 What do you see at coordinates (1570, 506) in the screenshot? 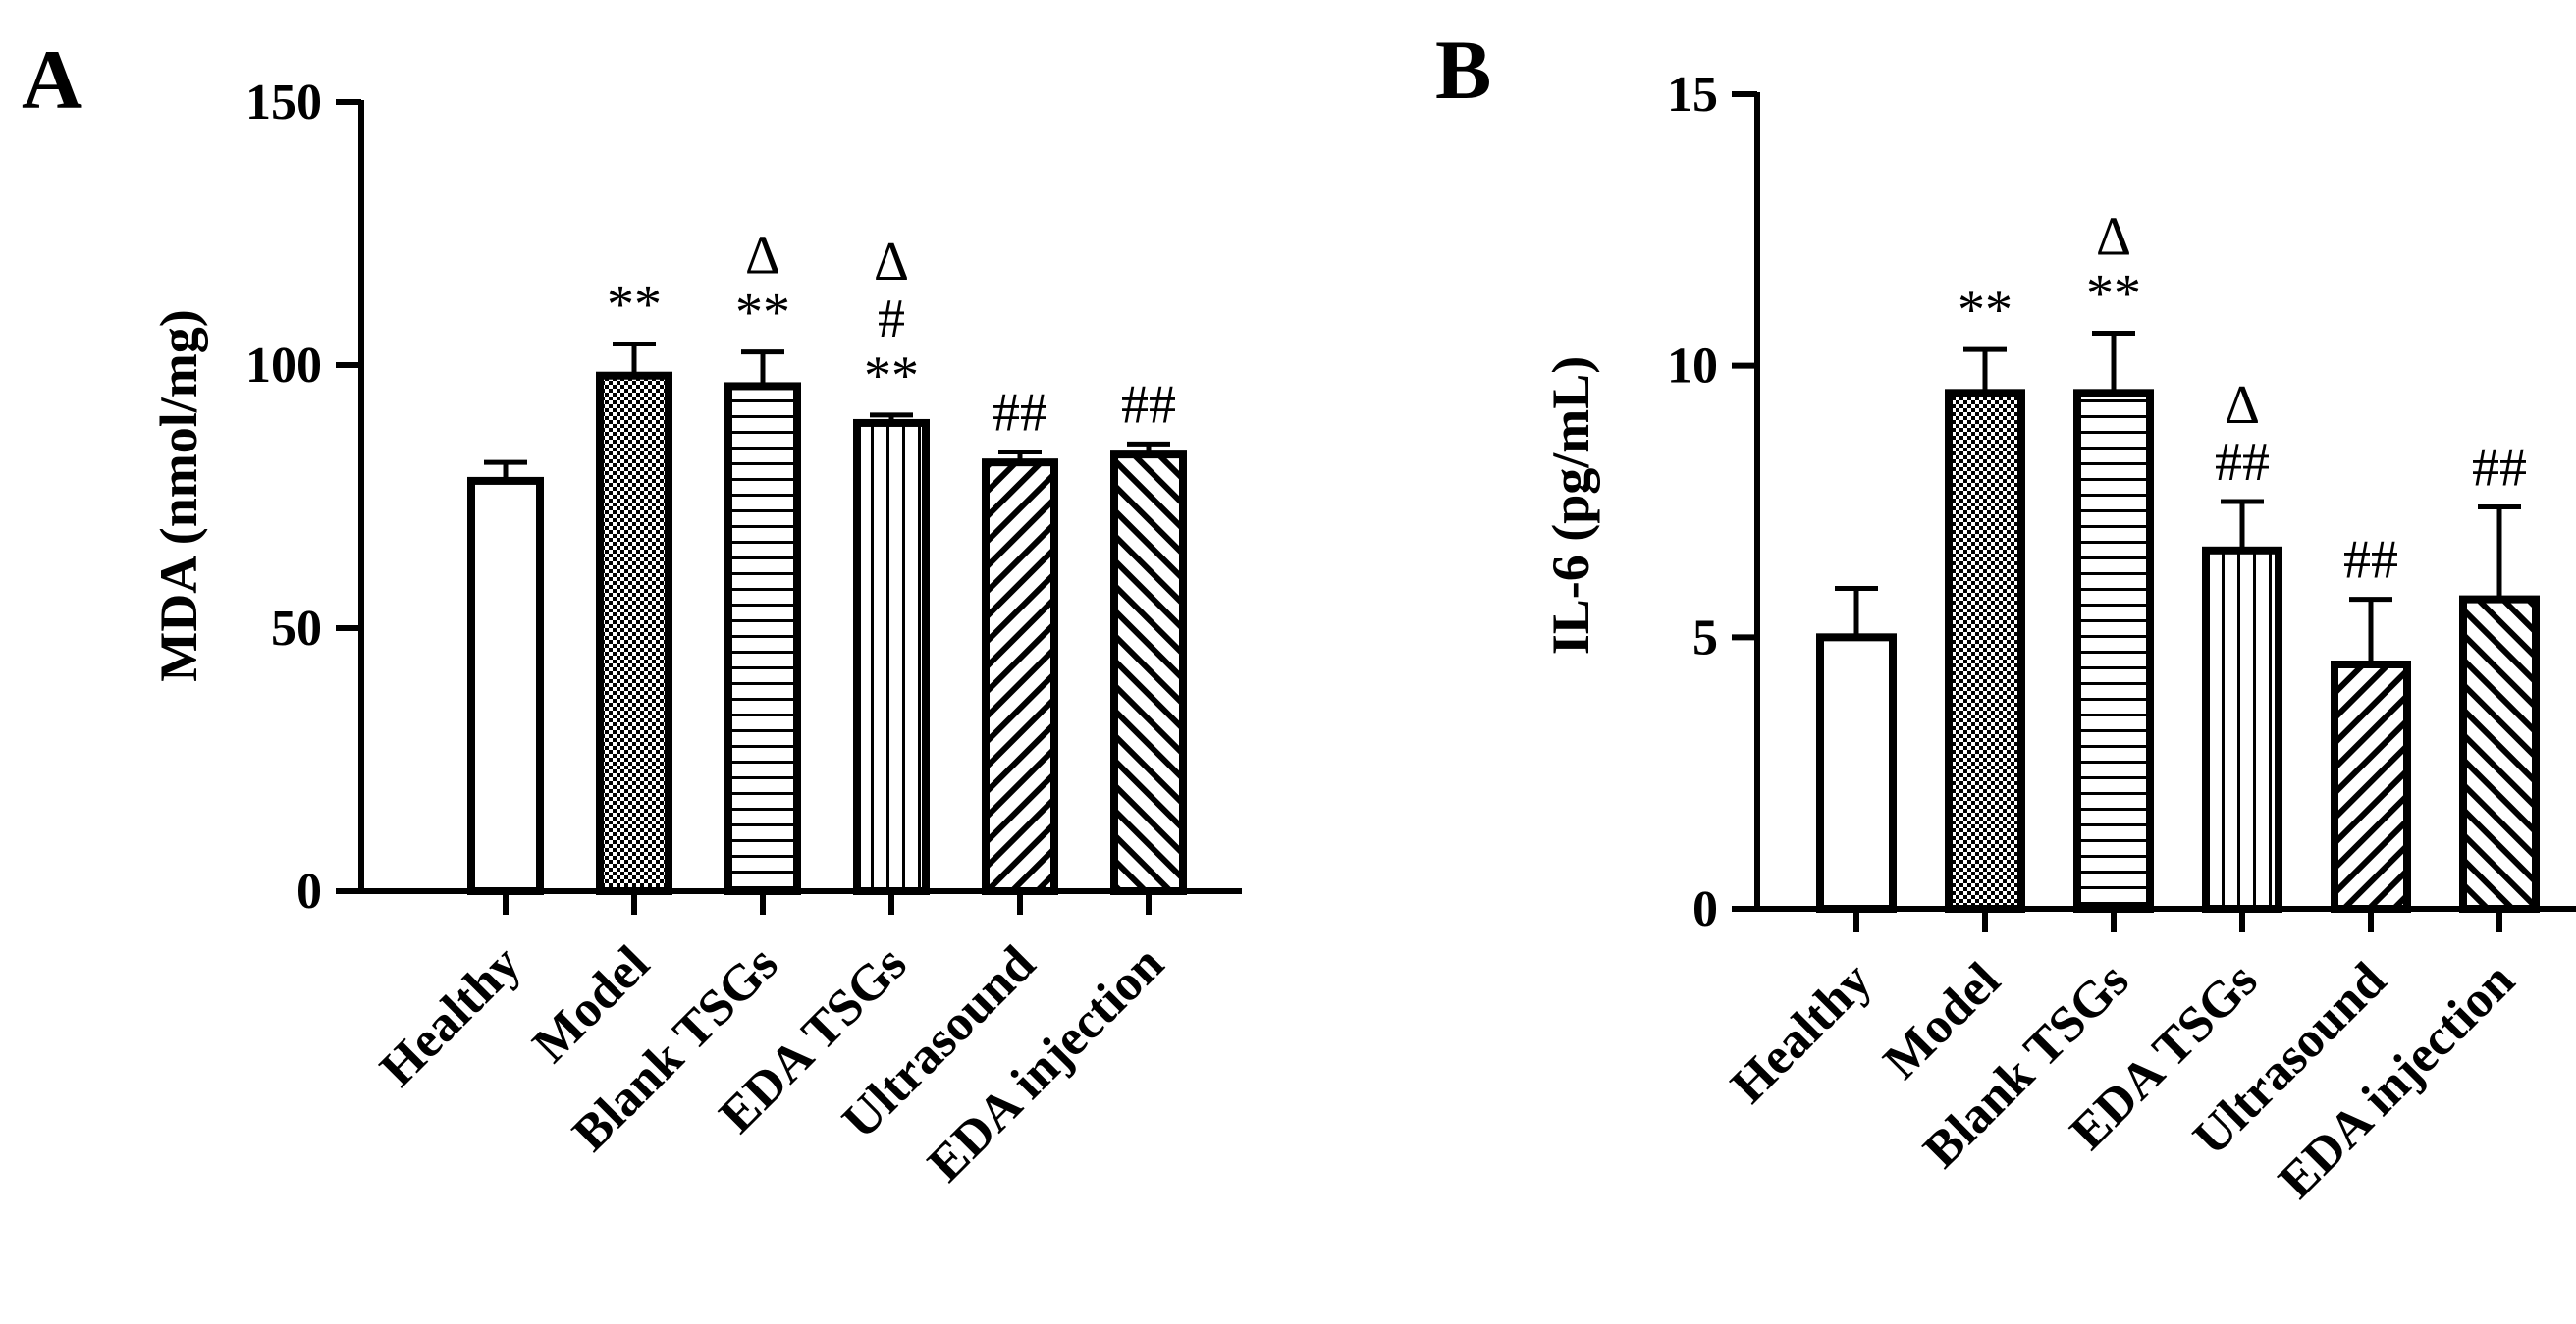
I see `y-axis-label: IL-6 (pg/mL)` at bounding box center [1570, 506].